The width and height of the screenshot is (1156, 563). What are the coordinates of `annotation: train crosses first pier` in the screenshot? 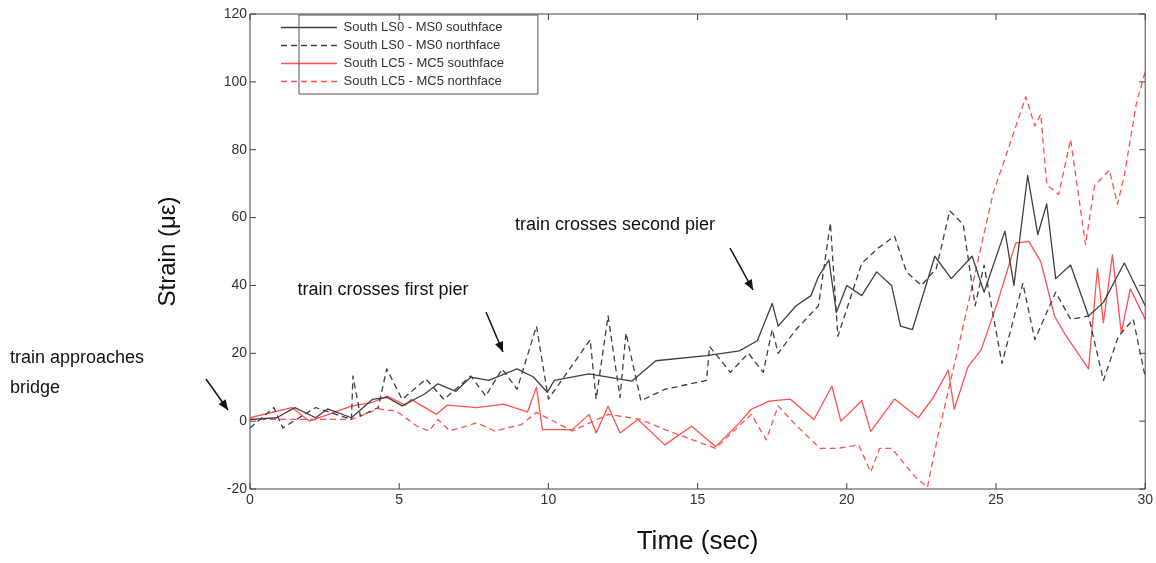 It's located at (383, 288).